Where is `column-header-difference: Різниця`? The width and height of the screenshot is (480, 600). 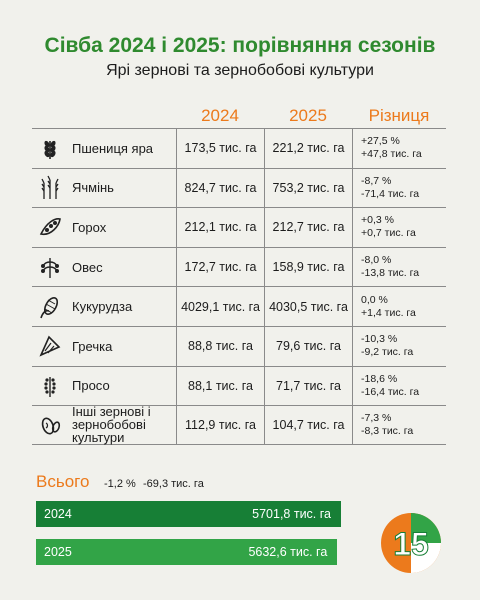 column-header-difference: Різниця is located at coordinates (399, 115).